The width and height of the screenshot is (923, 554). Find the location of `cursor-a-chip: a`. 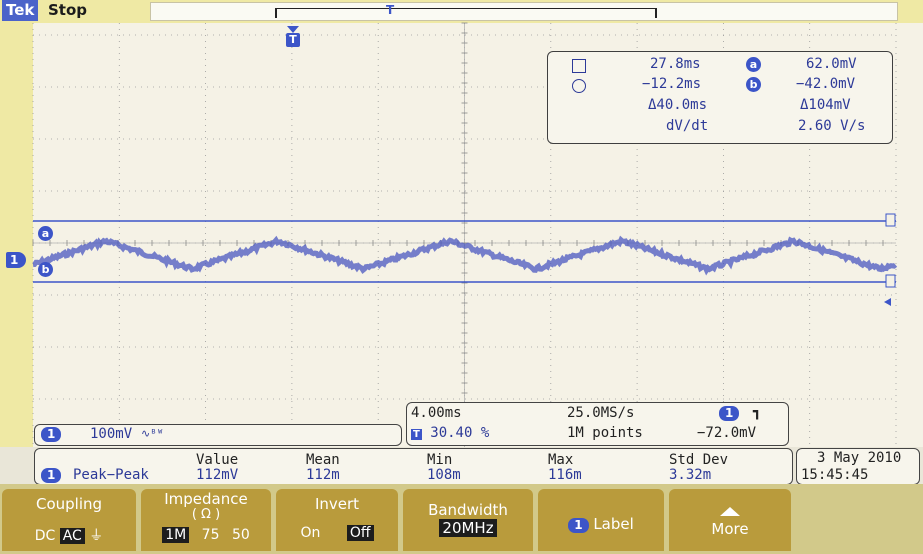

cursor-a-chip: a is located at coordinates (753, 64).